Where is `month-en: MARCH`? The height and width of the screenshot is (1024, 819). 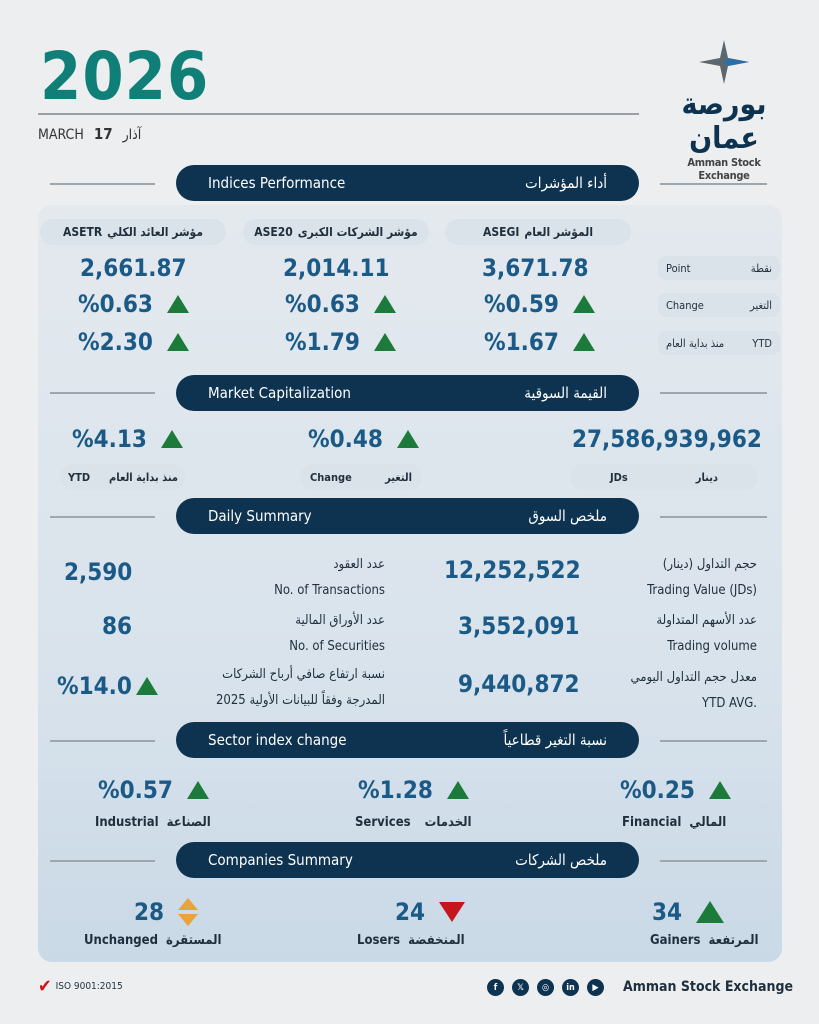 month-en: MARCH is located at coordinates (61, 135).